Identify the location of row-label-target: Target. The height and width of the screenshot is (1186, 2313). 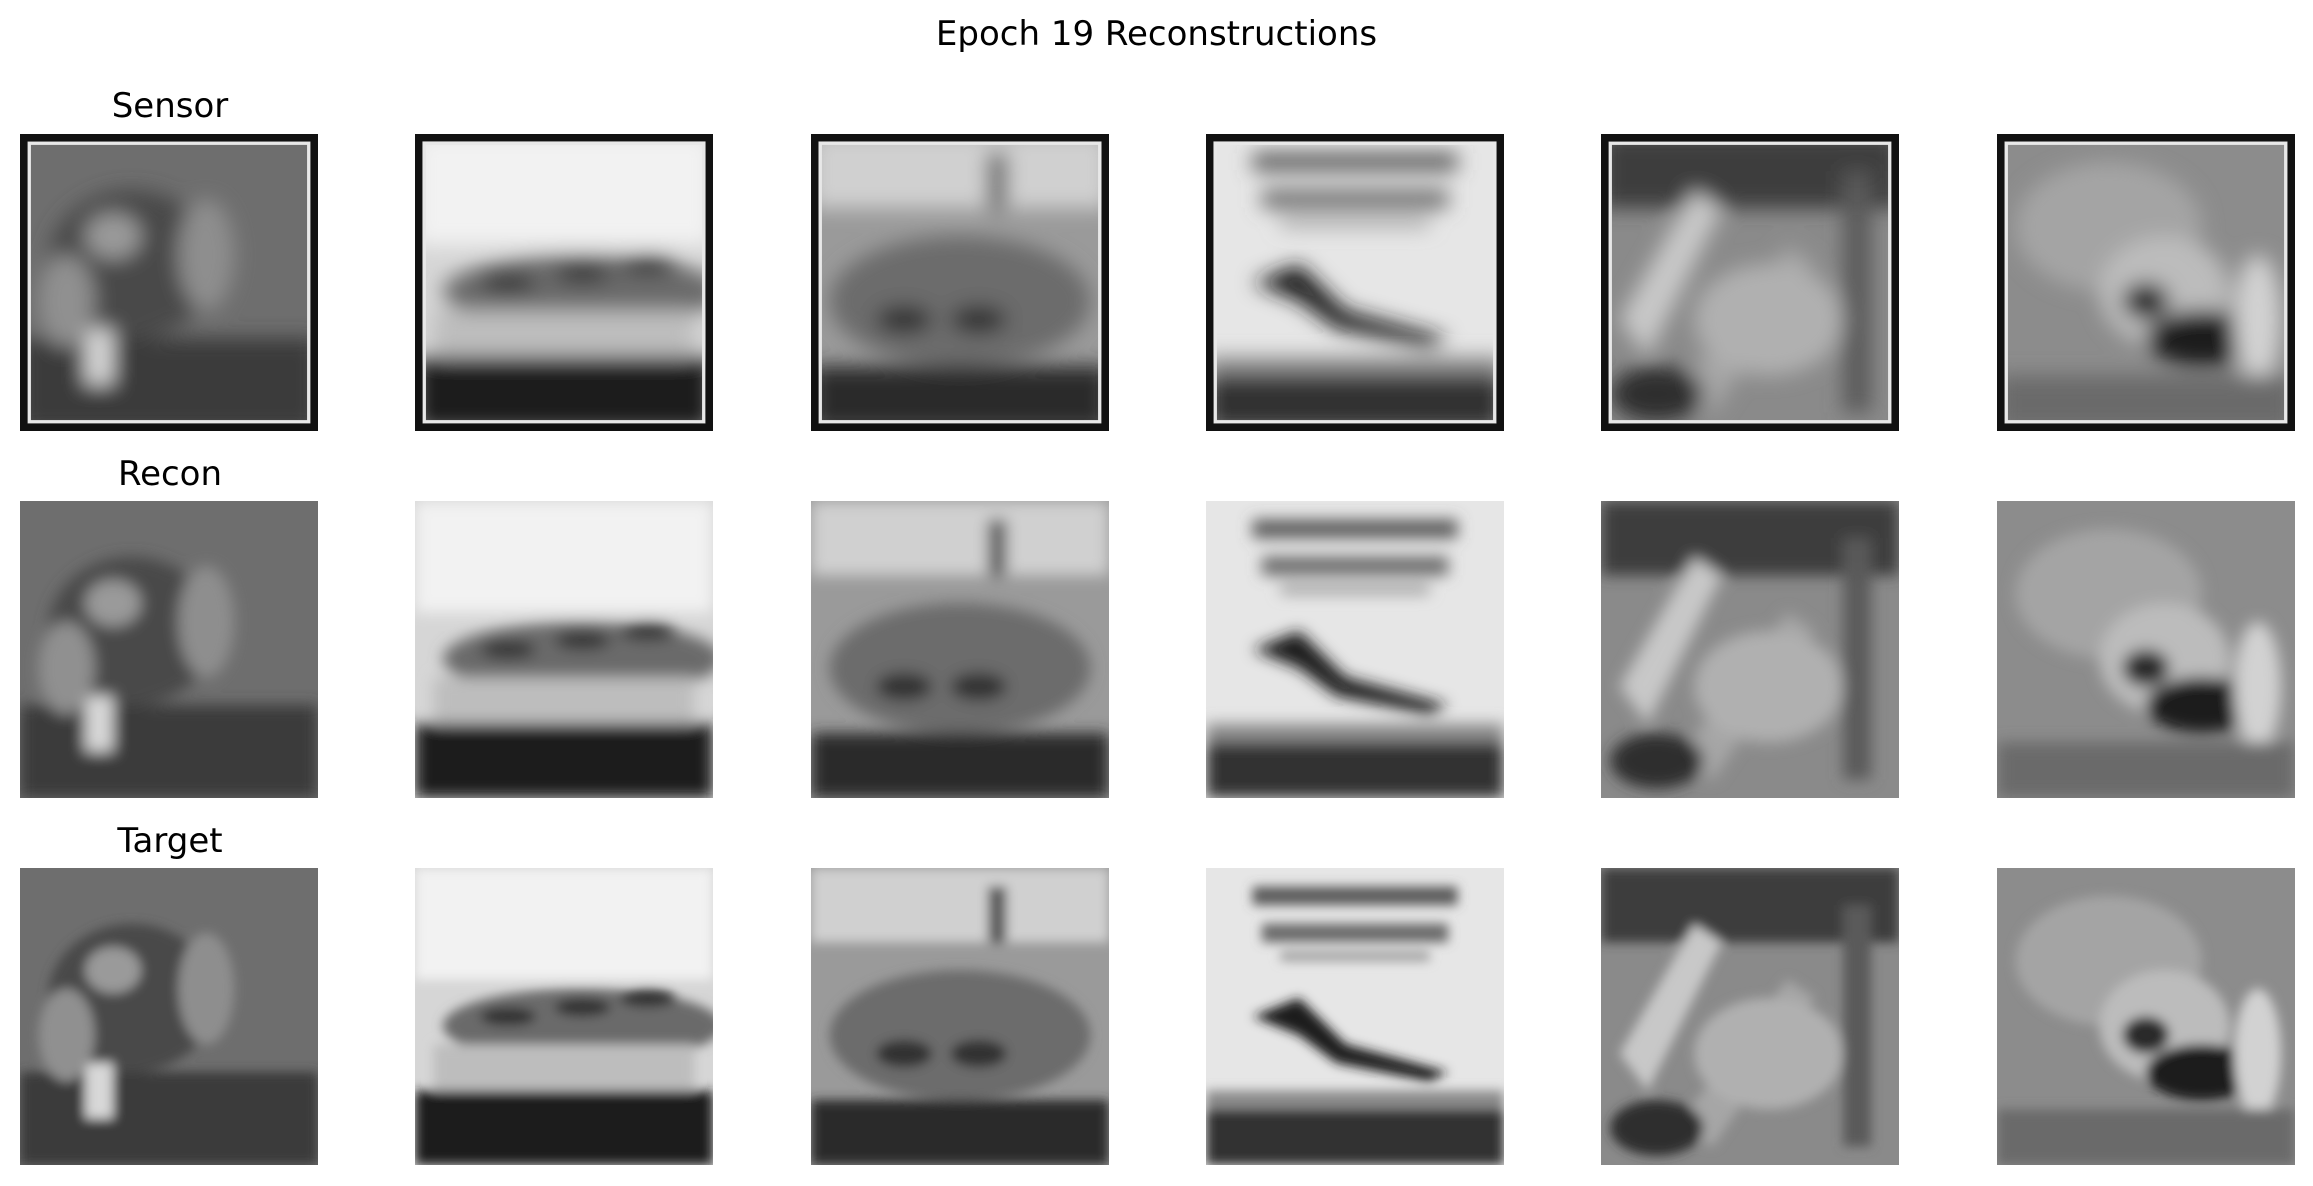
(170, 841).